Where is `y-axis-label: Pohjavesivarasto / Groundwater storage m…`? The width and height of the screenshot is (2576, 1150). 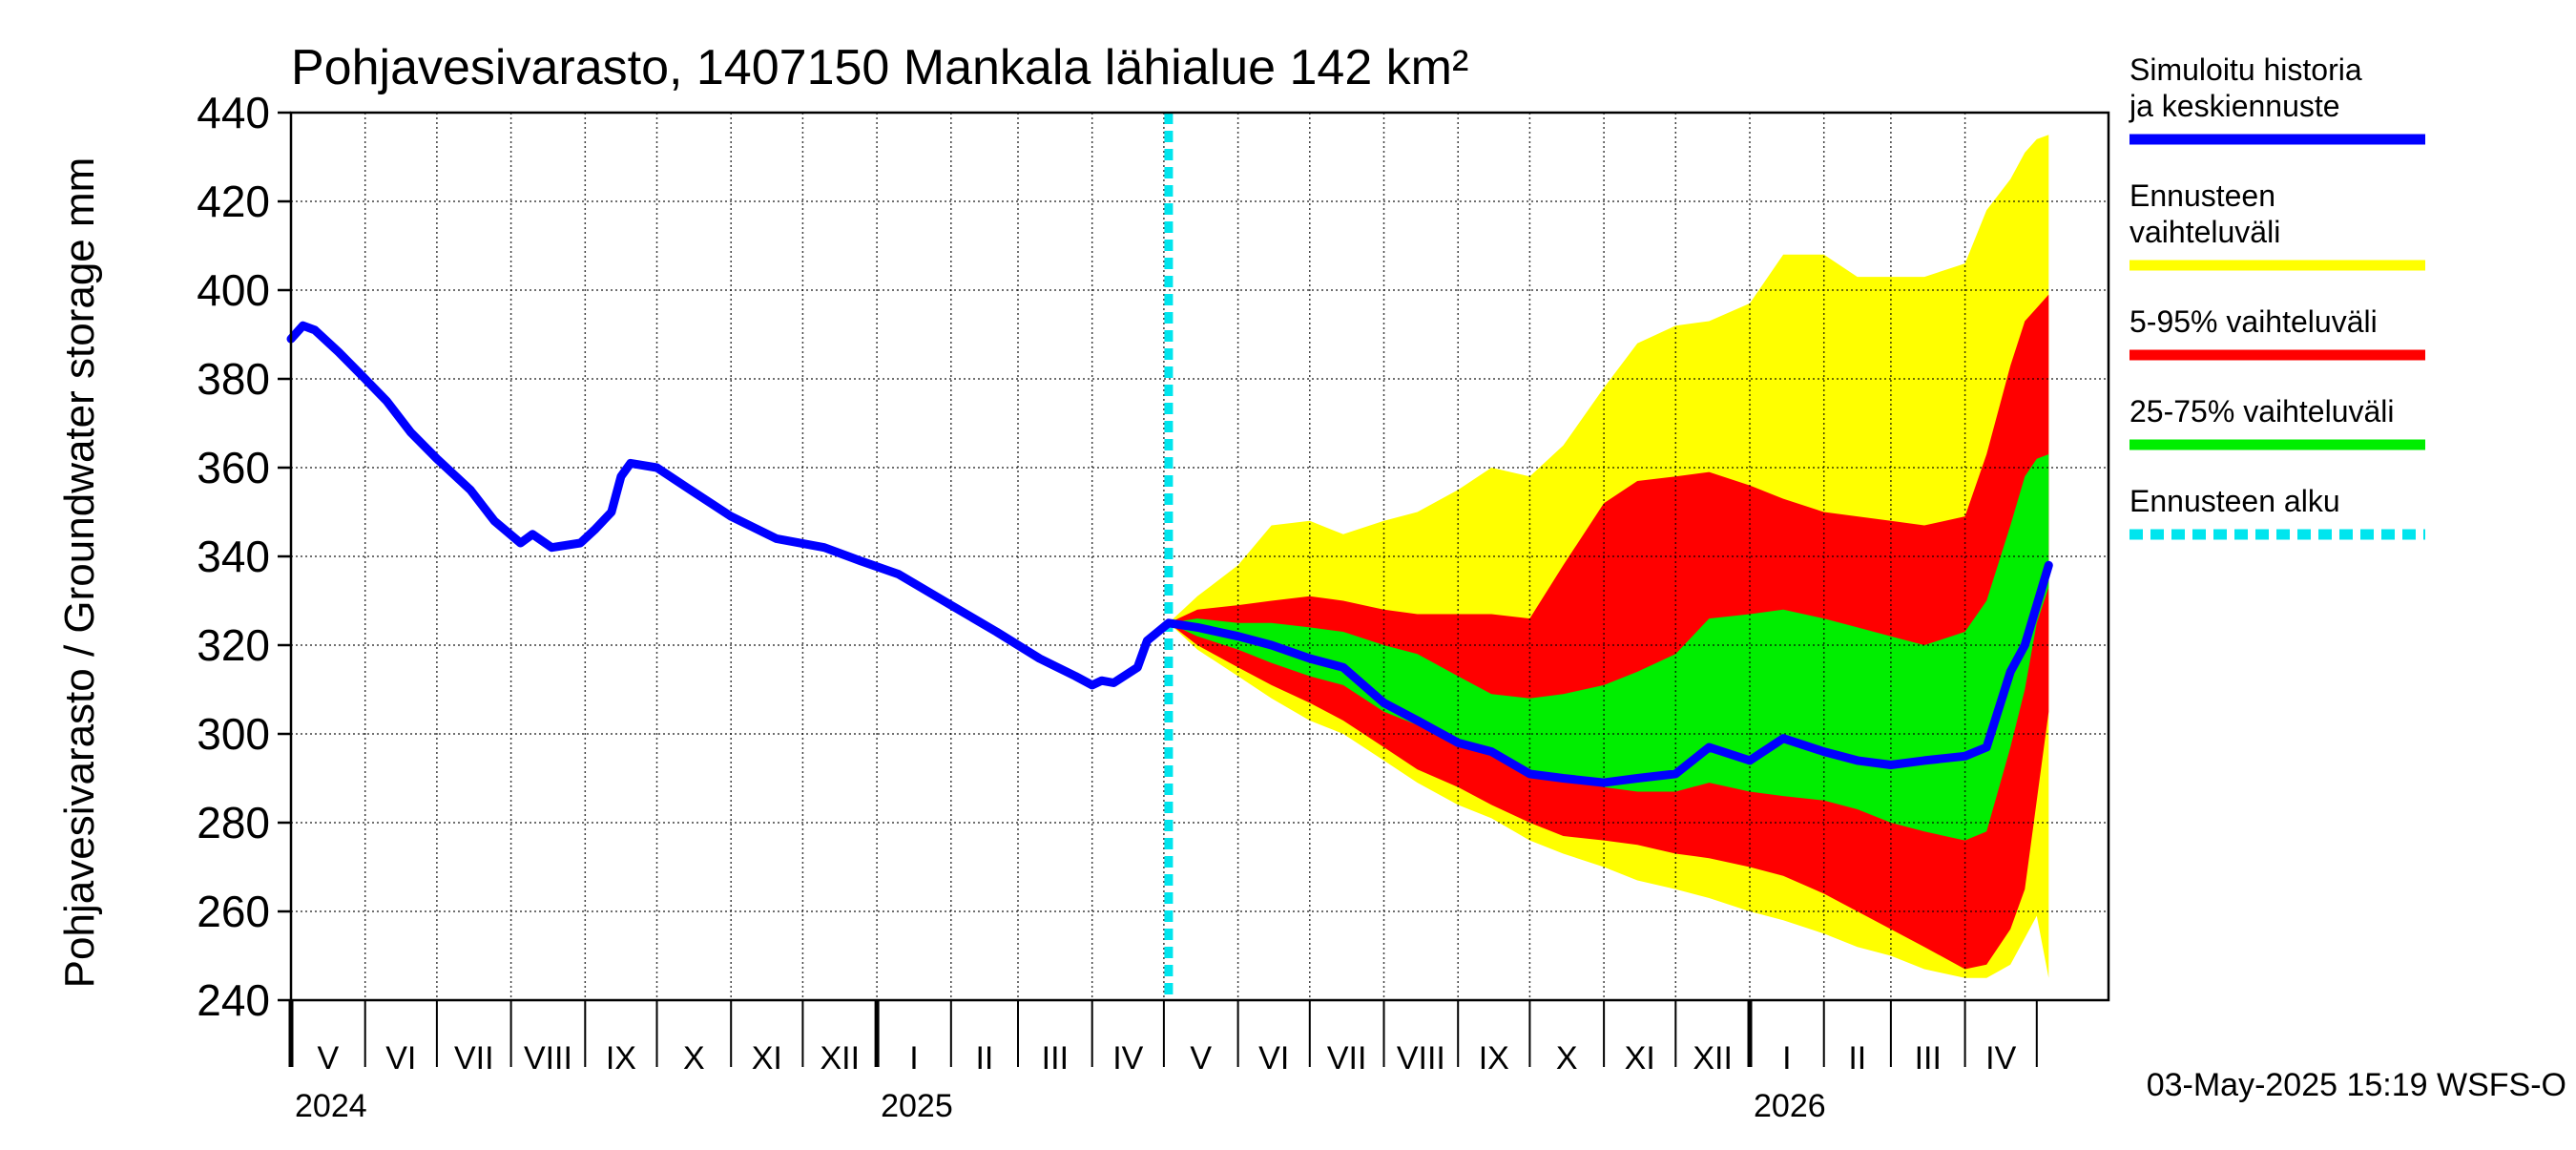 y-axis-label: Pohjavesivarasto / Groundwater storage m… is located at coordinates (79, 573).